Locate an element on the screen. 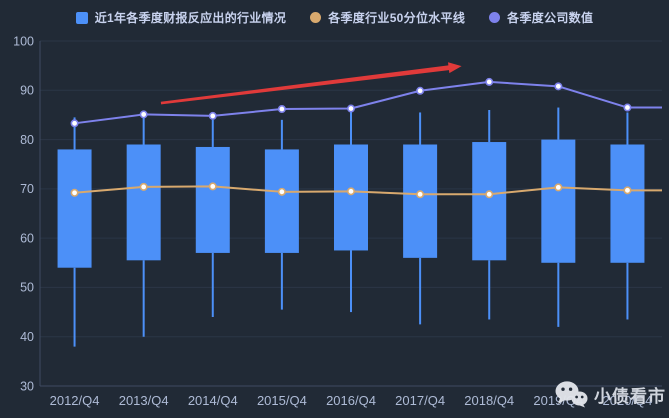  legend-item-industry-box: 近1年各季度财报反应出的行业情况 is located at coordinates (181, 17).